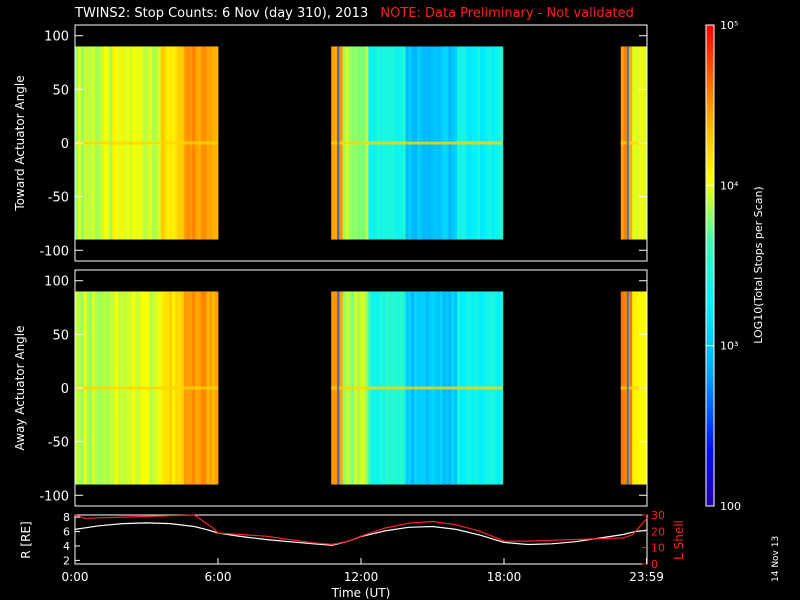 This screenshot has width=800, height=600. What do you see at coordinates (75, 577) in the screenshot?
I see `xtick-label: 0:00` at bounding box center [75, 577].